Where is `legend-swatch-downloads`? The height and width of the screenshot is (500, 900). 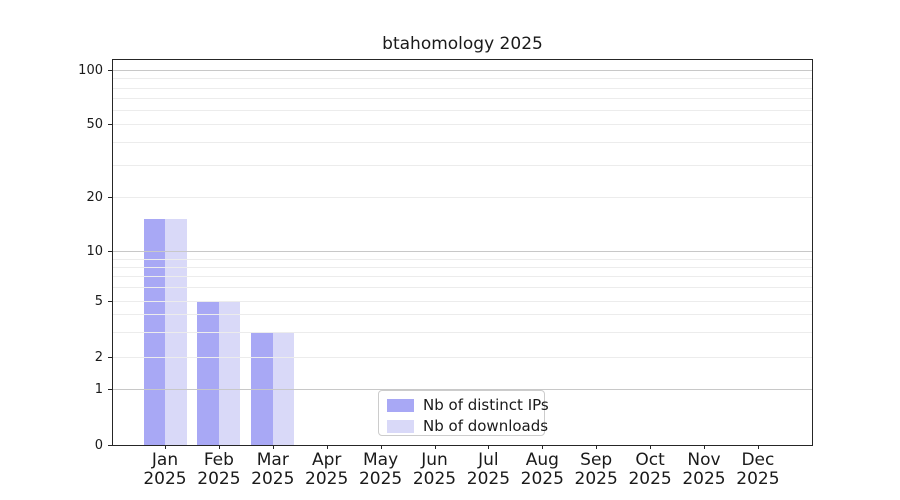
legend-swatch-downloads is located at coordinates (400, 426).